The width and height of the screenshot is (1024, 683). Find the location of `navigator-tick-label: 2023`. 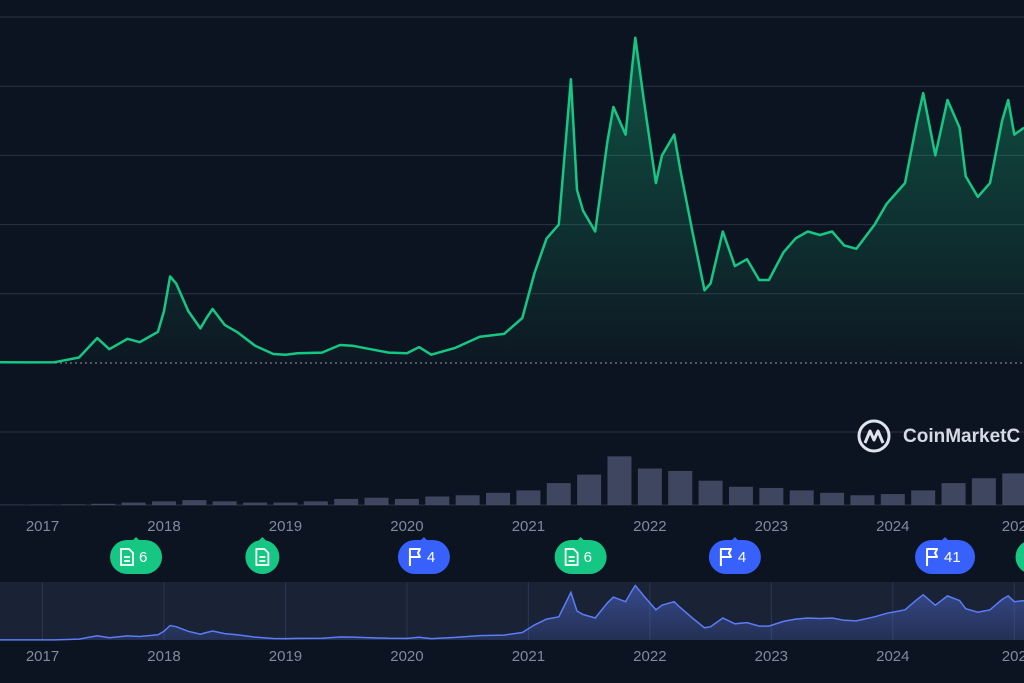

navigator-tick-label: 2023 is located at coordinates (771, 656).